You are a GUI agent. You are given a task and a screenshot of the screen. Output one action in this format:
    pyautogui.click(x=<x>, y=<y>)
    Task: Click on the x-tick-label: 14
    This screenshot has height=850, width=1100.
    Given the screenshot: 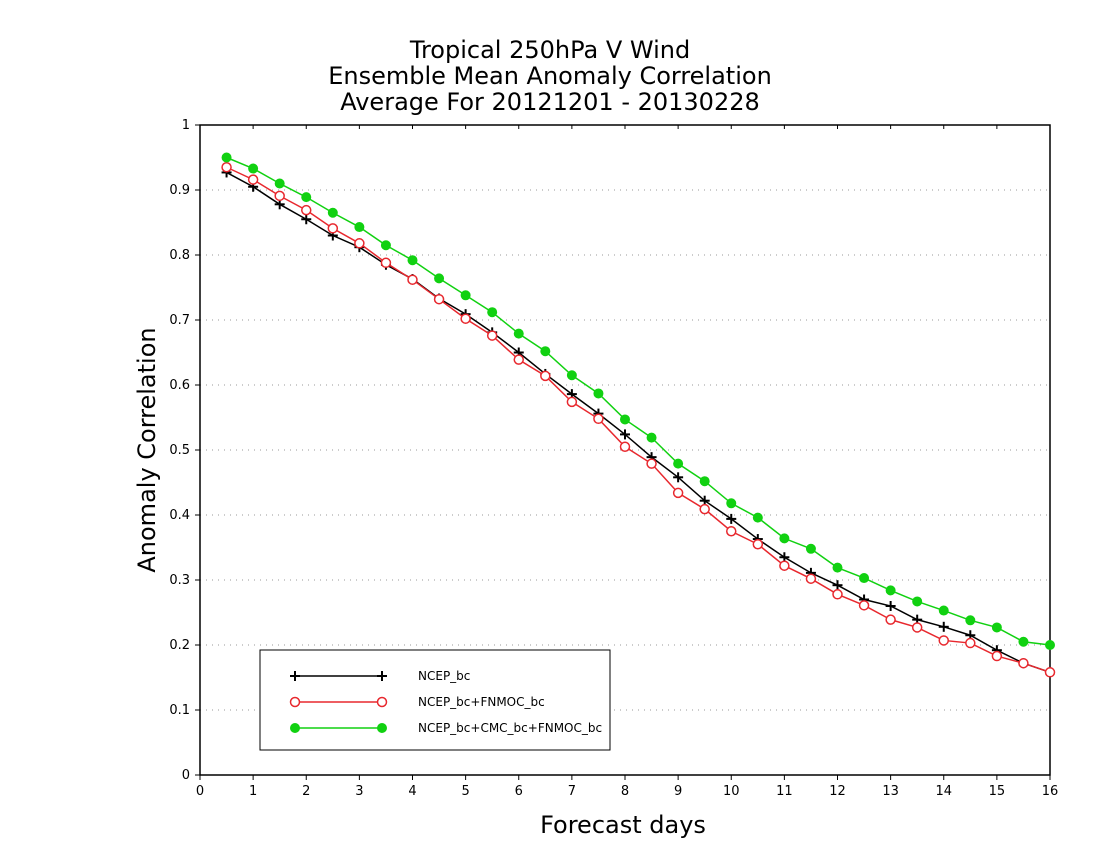 What is the action you would take?
    pyautogui.click(x=943, y=791)
    